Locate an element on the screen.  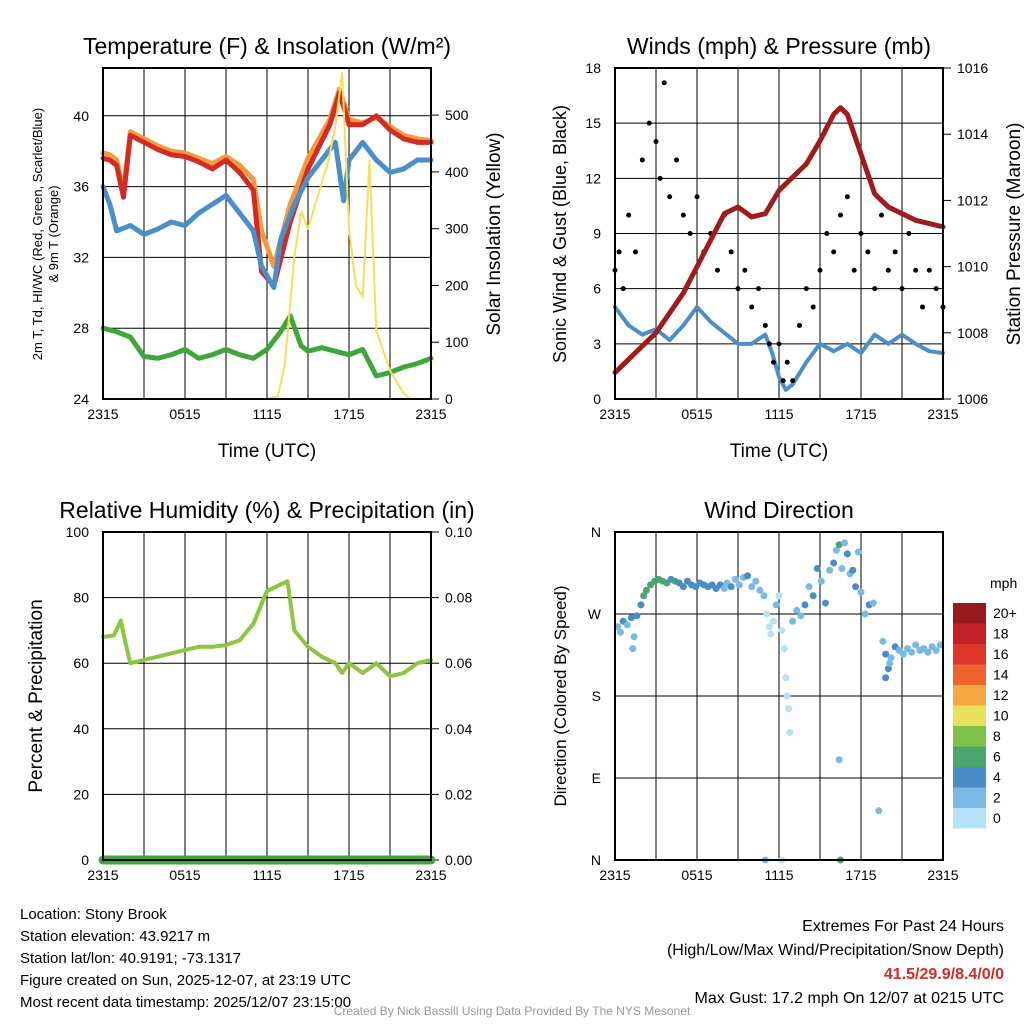
y-tick-label: 80 is located at coordinates (81, 598).